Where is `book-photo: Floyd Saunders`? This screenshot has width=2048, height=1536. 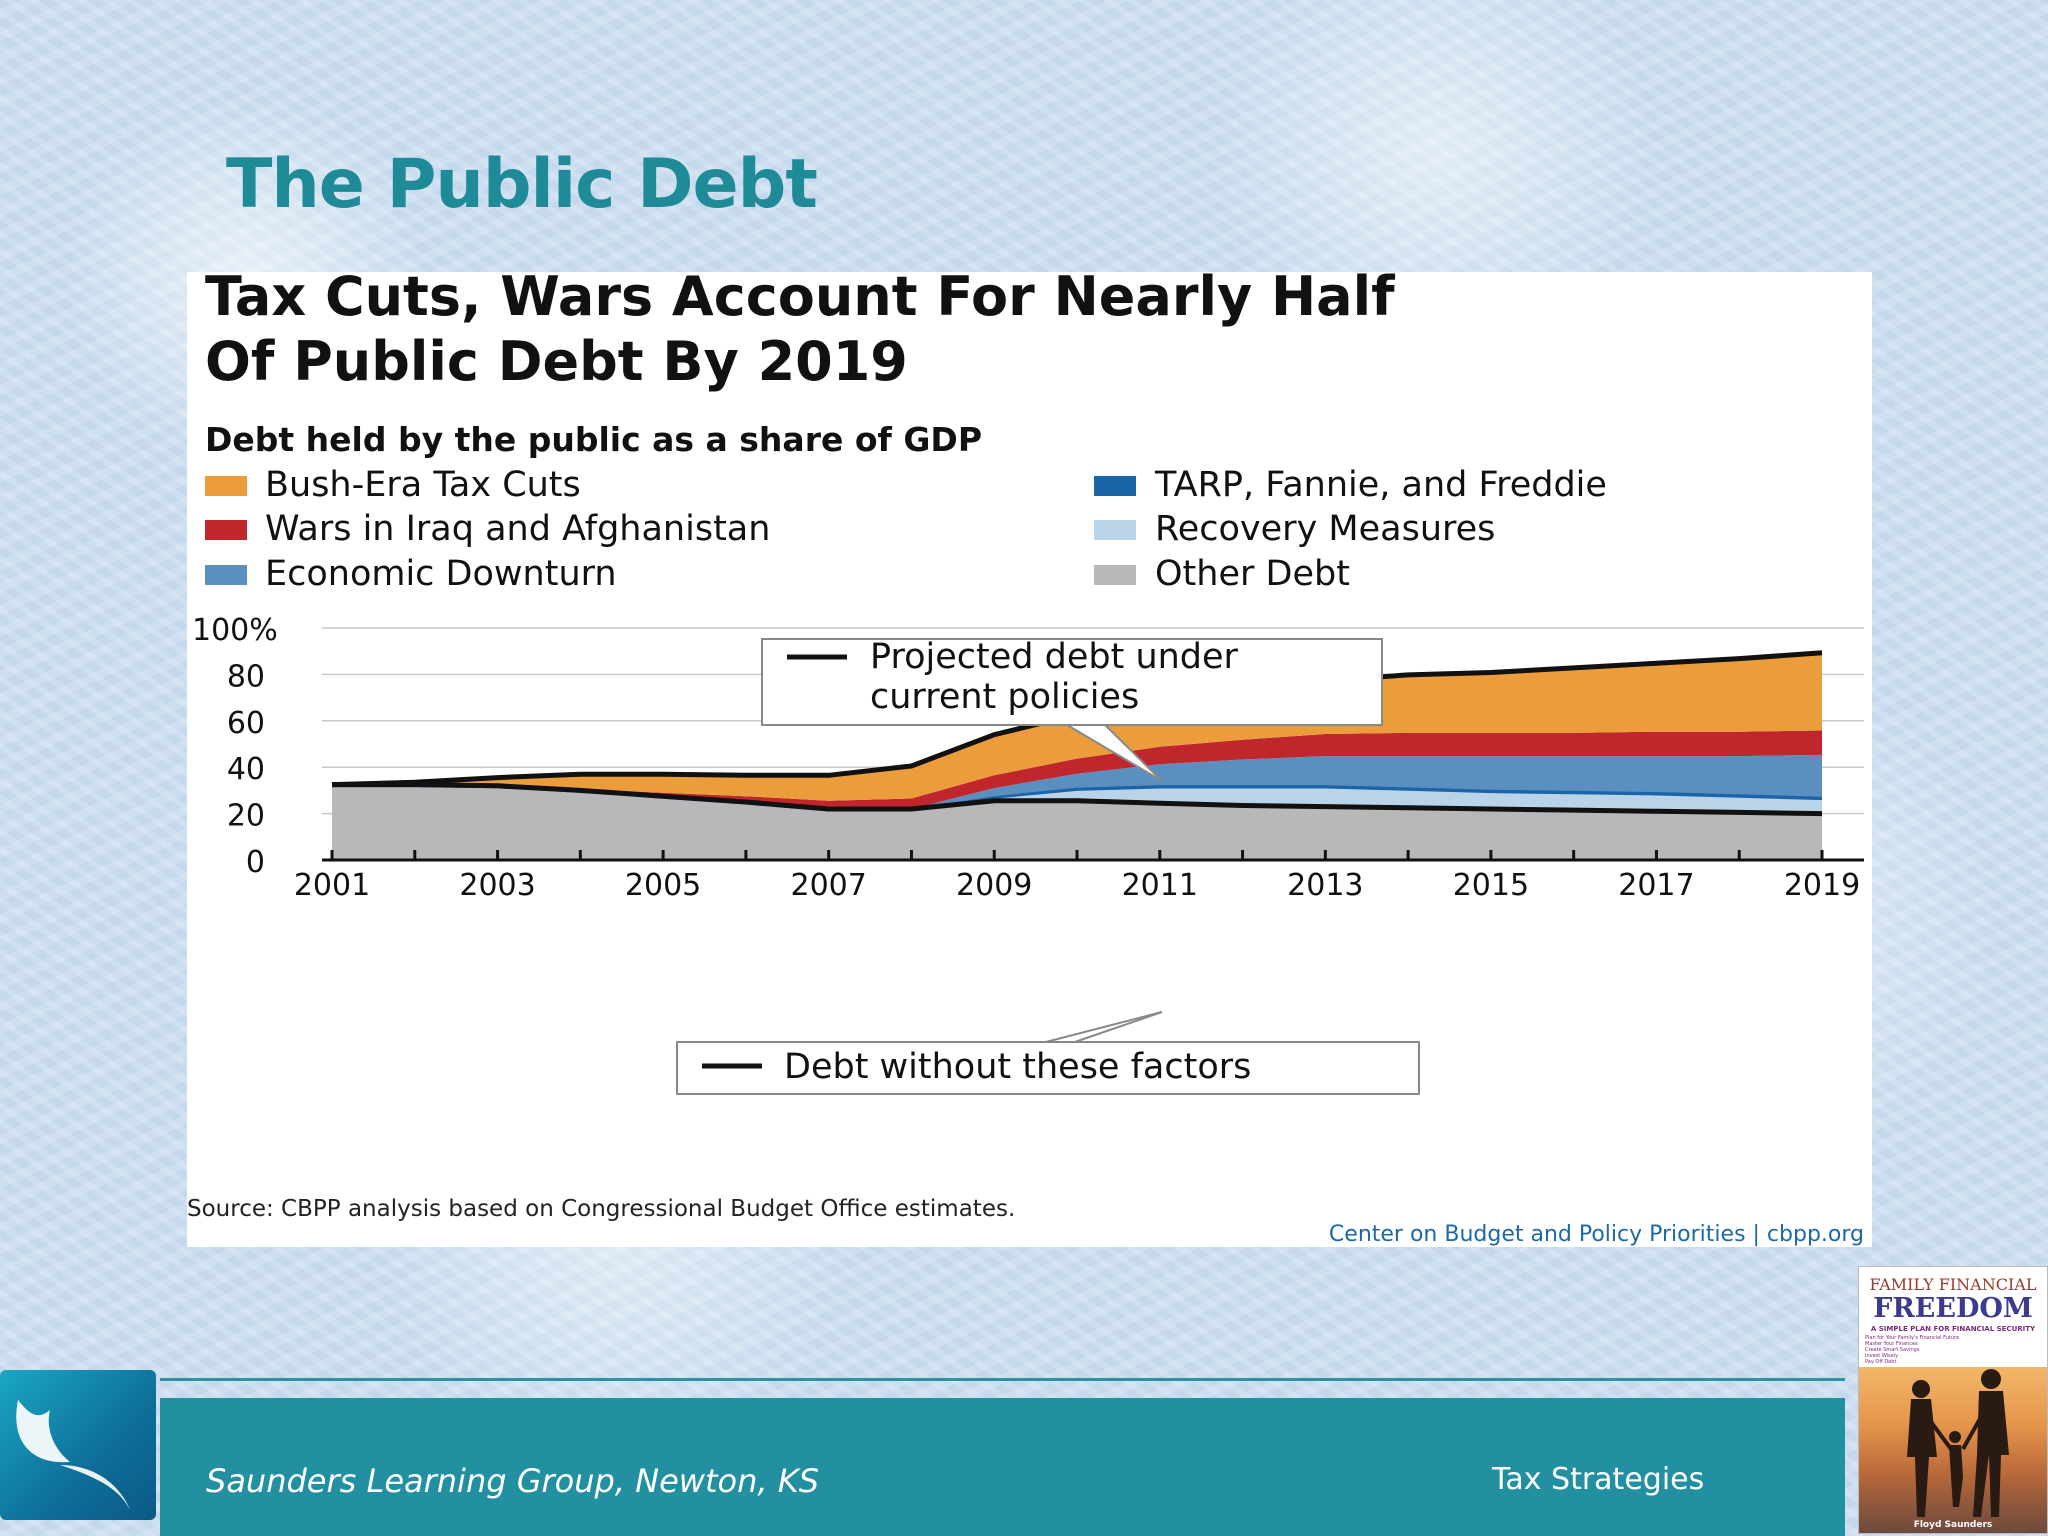
book-photo: Floyd Saunders is located at coordinates (1953, 1450).